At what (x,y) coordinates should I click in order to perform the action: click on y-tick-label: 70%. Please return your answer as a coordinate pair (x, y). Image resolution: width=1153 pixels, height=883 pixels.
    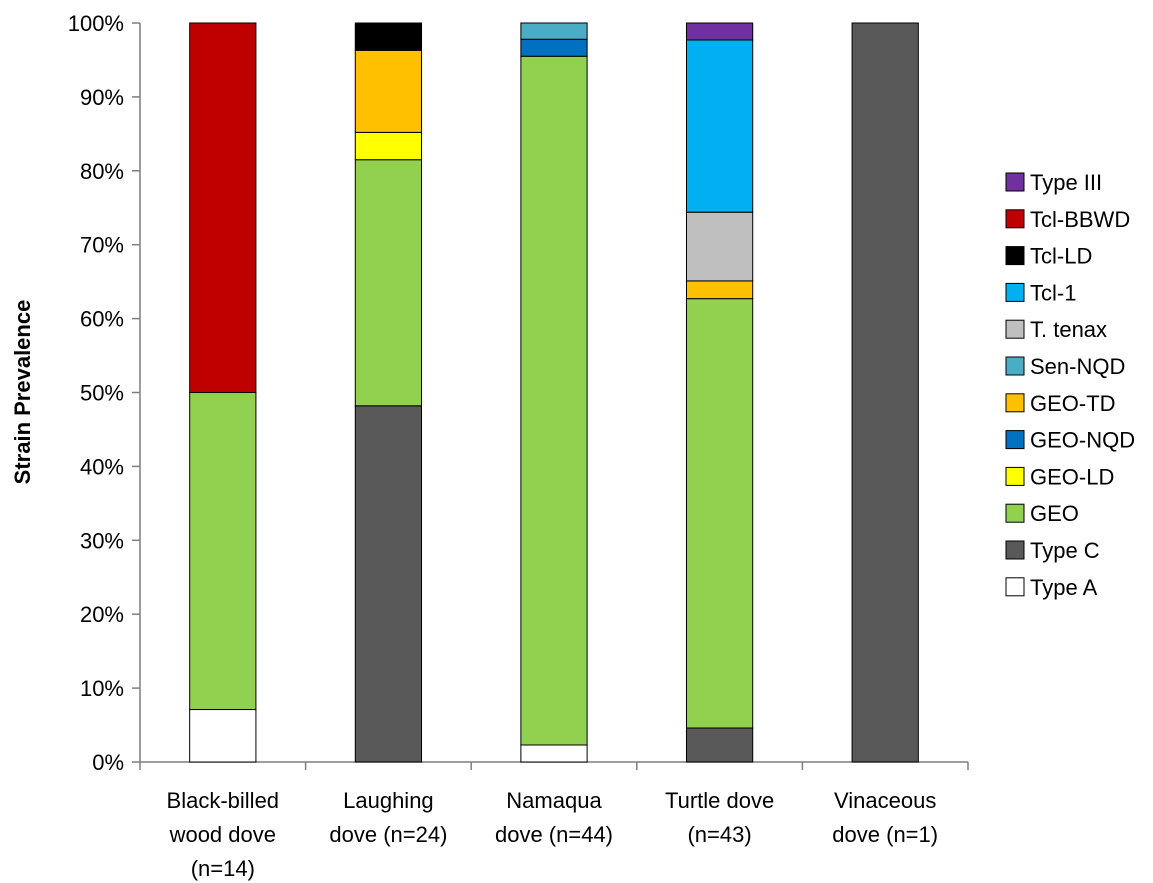
    Looking at the image, I should click on (102, 245).